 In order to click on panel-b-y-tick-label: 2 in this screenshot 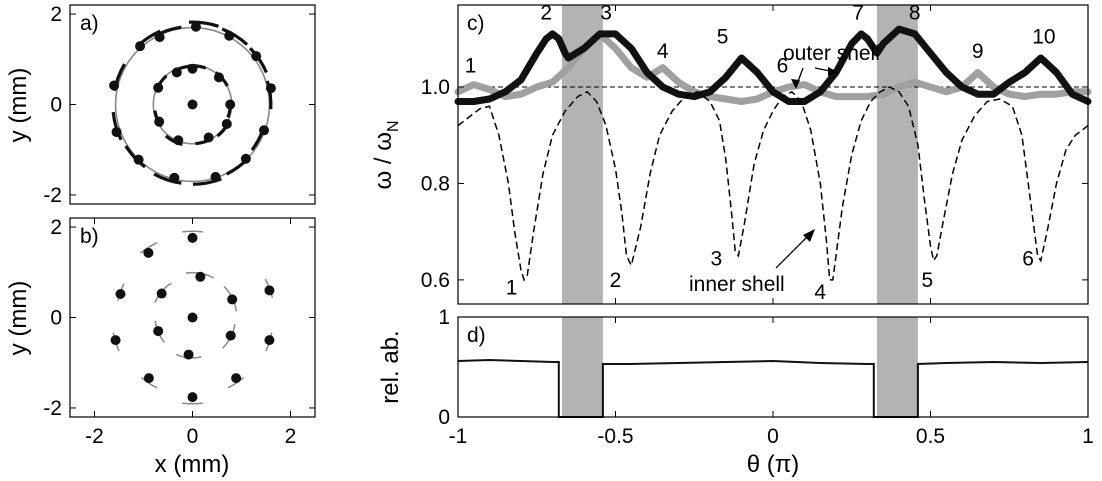, I will do `click(56, 227)`.